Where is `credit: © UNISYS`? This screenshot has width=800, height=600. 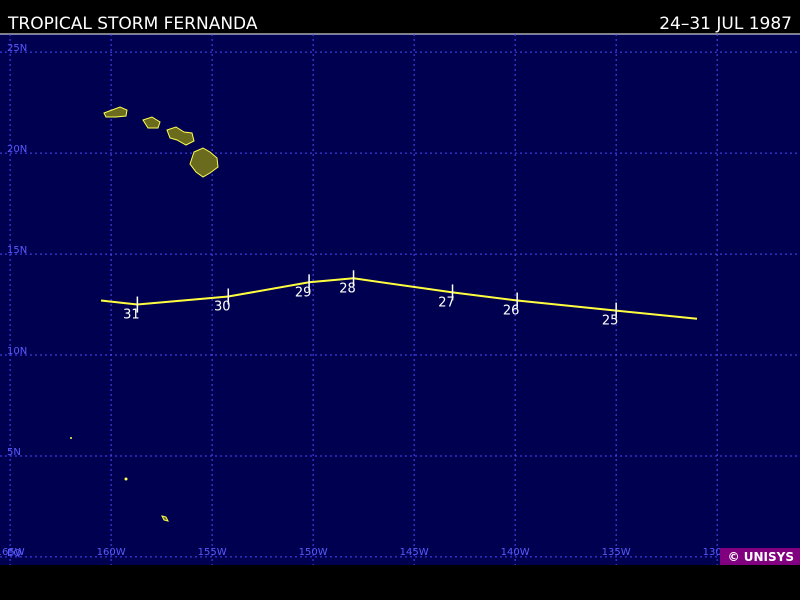 credit: © UNISYS is located at coordinates (761, 557).